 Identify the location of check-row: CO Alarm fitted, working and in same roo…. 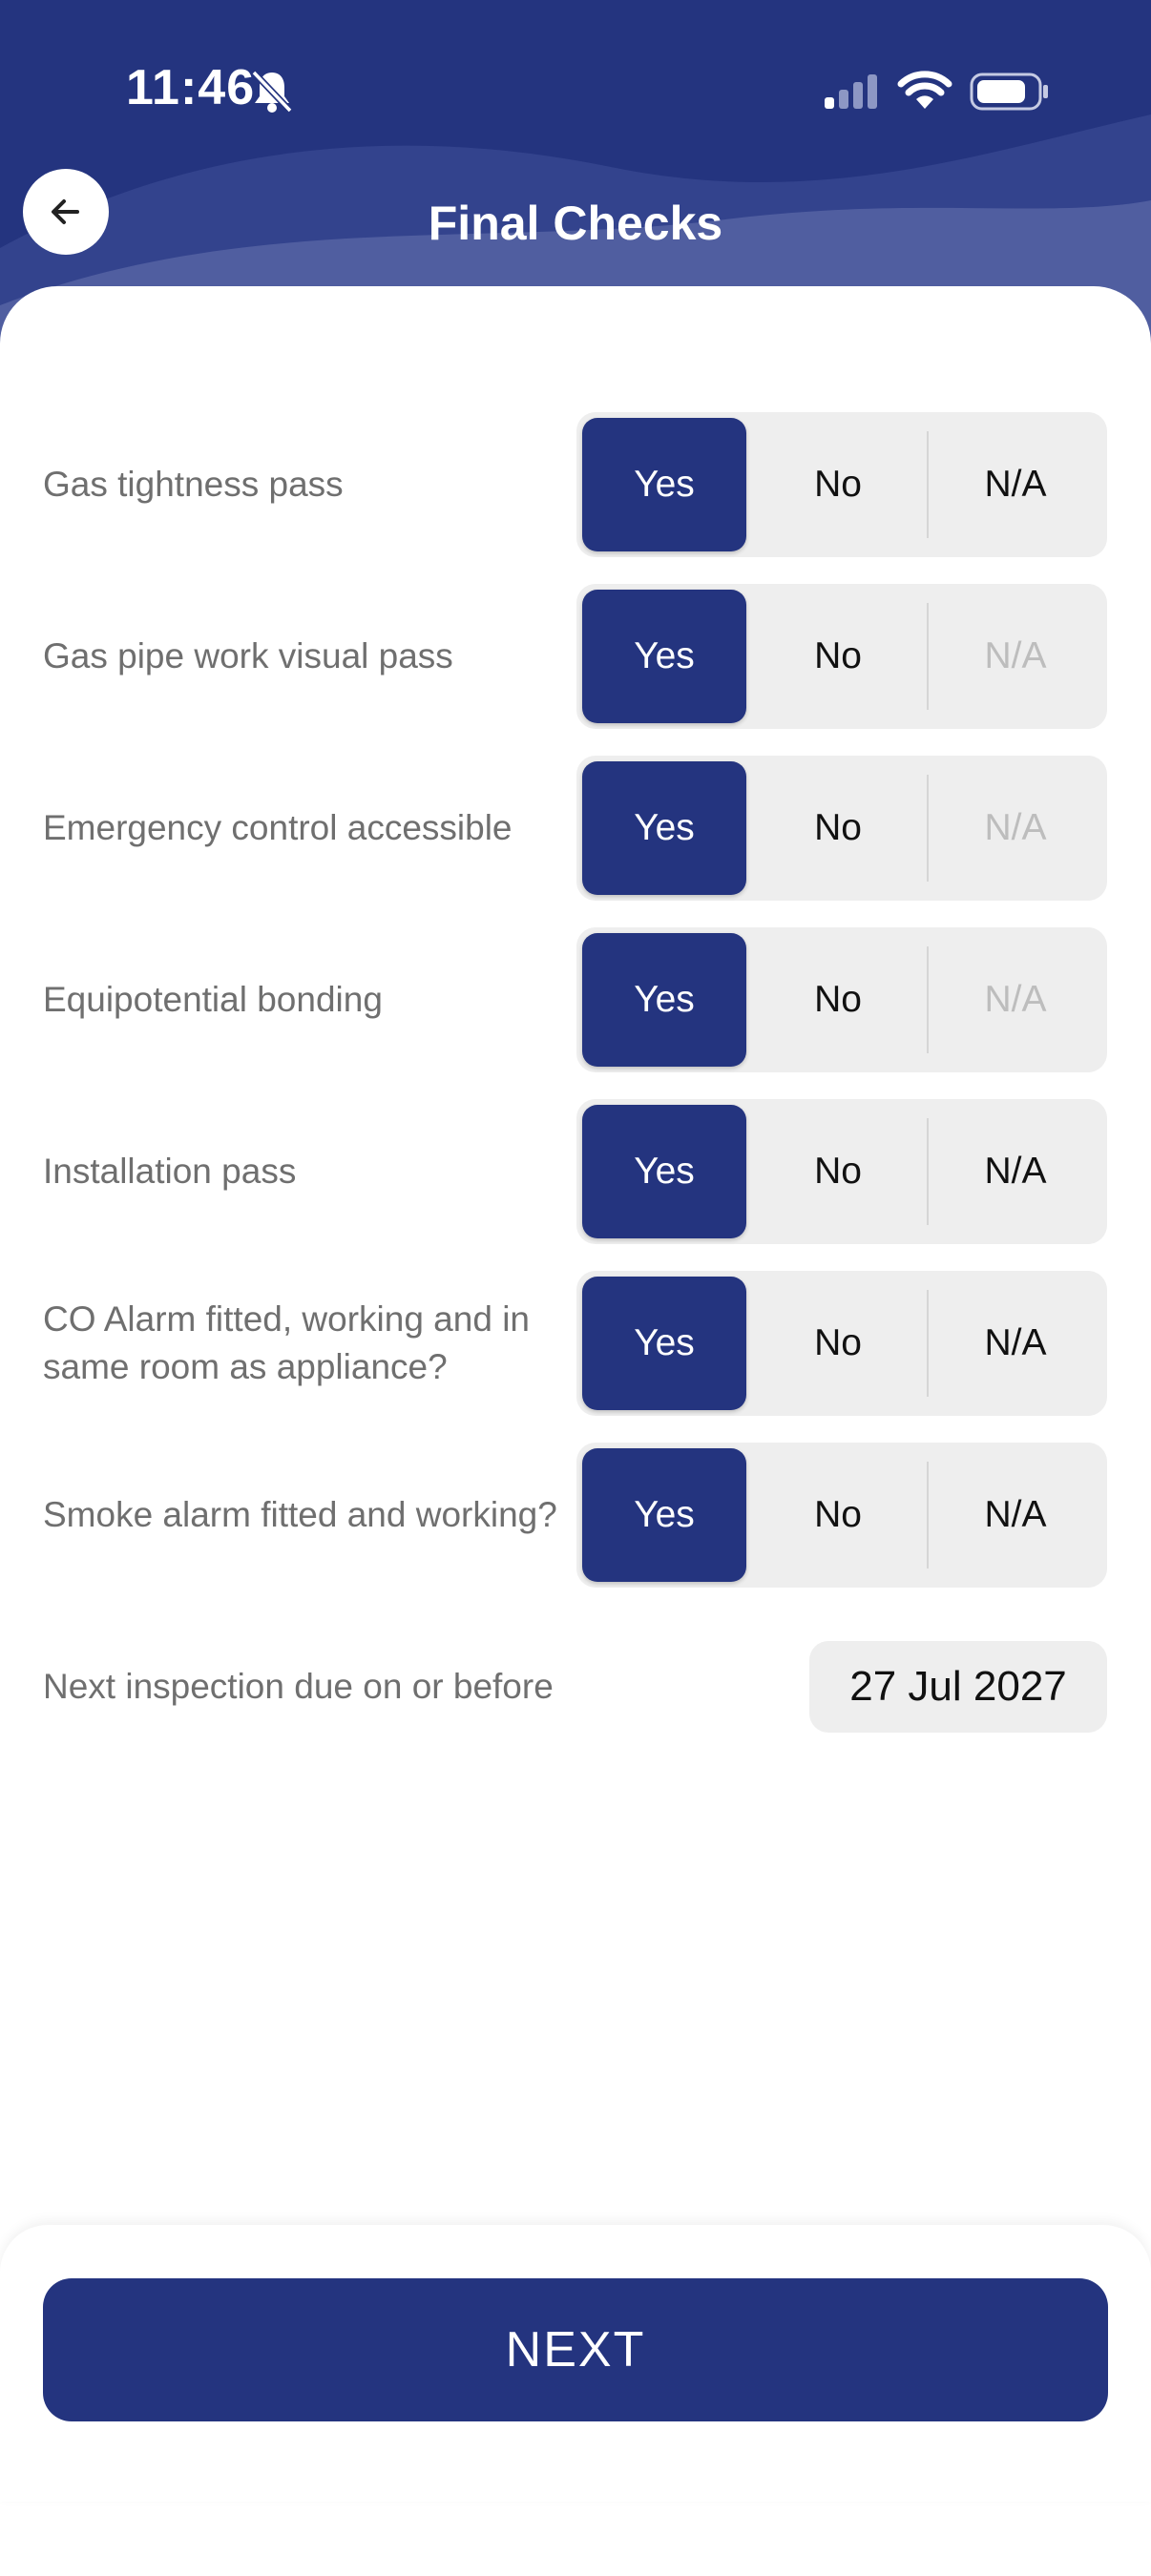
(575, 1343).